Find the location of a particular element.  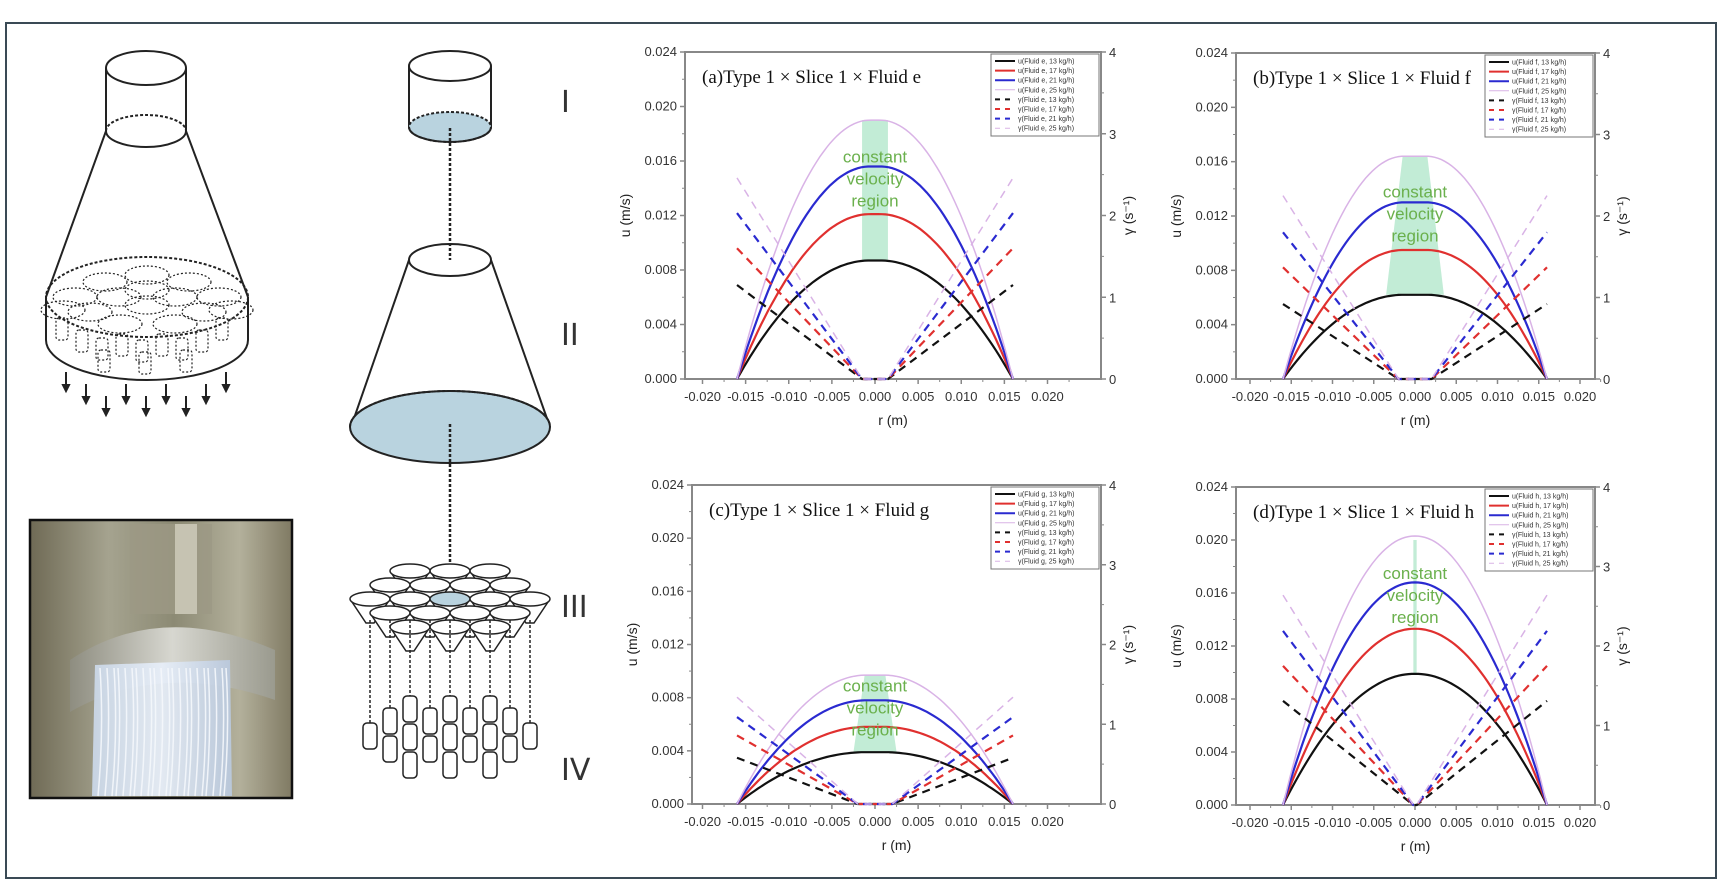

legend-entry: u(Fluid h, 21 kg/h) is located at coordinates (1540, 516).